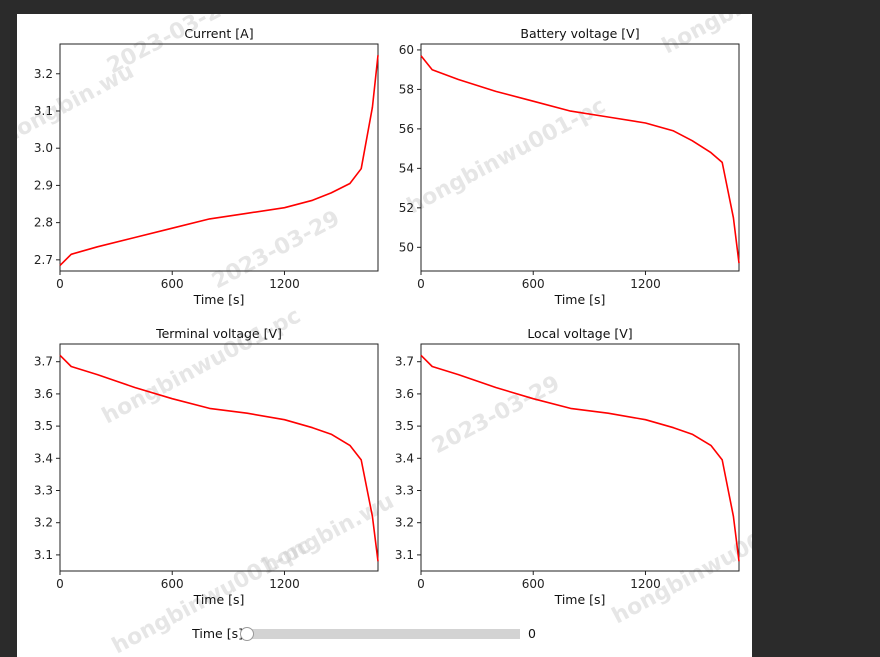  What do you see at coordinates (705, 36) in the screenshot?
I see `watermark-text: hongbin` at bounding box center [705, 36].